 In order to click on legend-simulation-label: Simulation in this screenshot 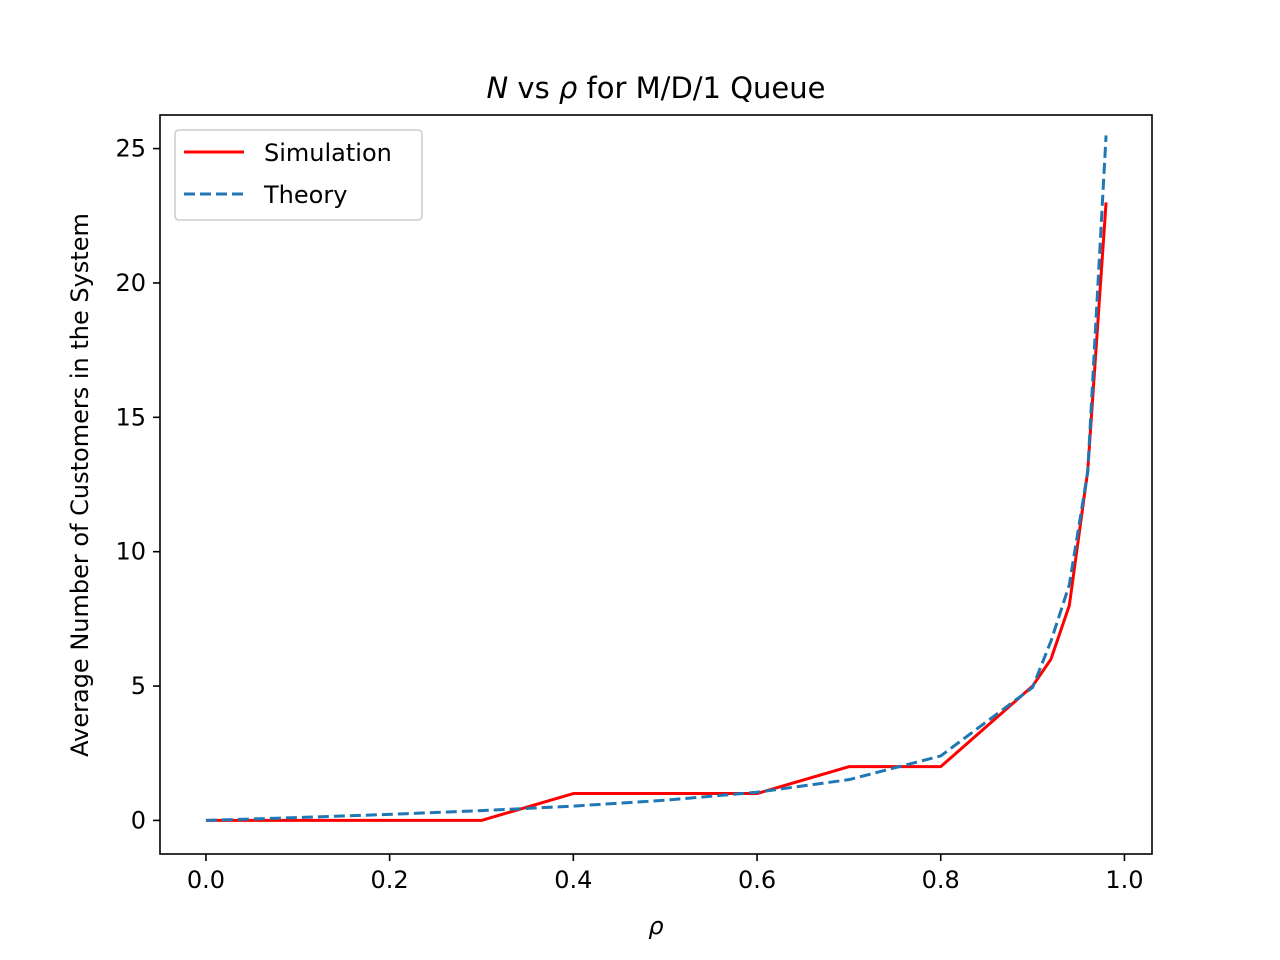, I will do `click(328, 153)`.